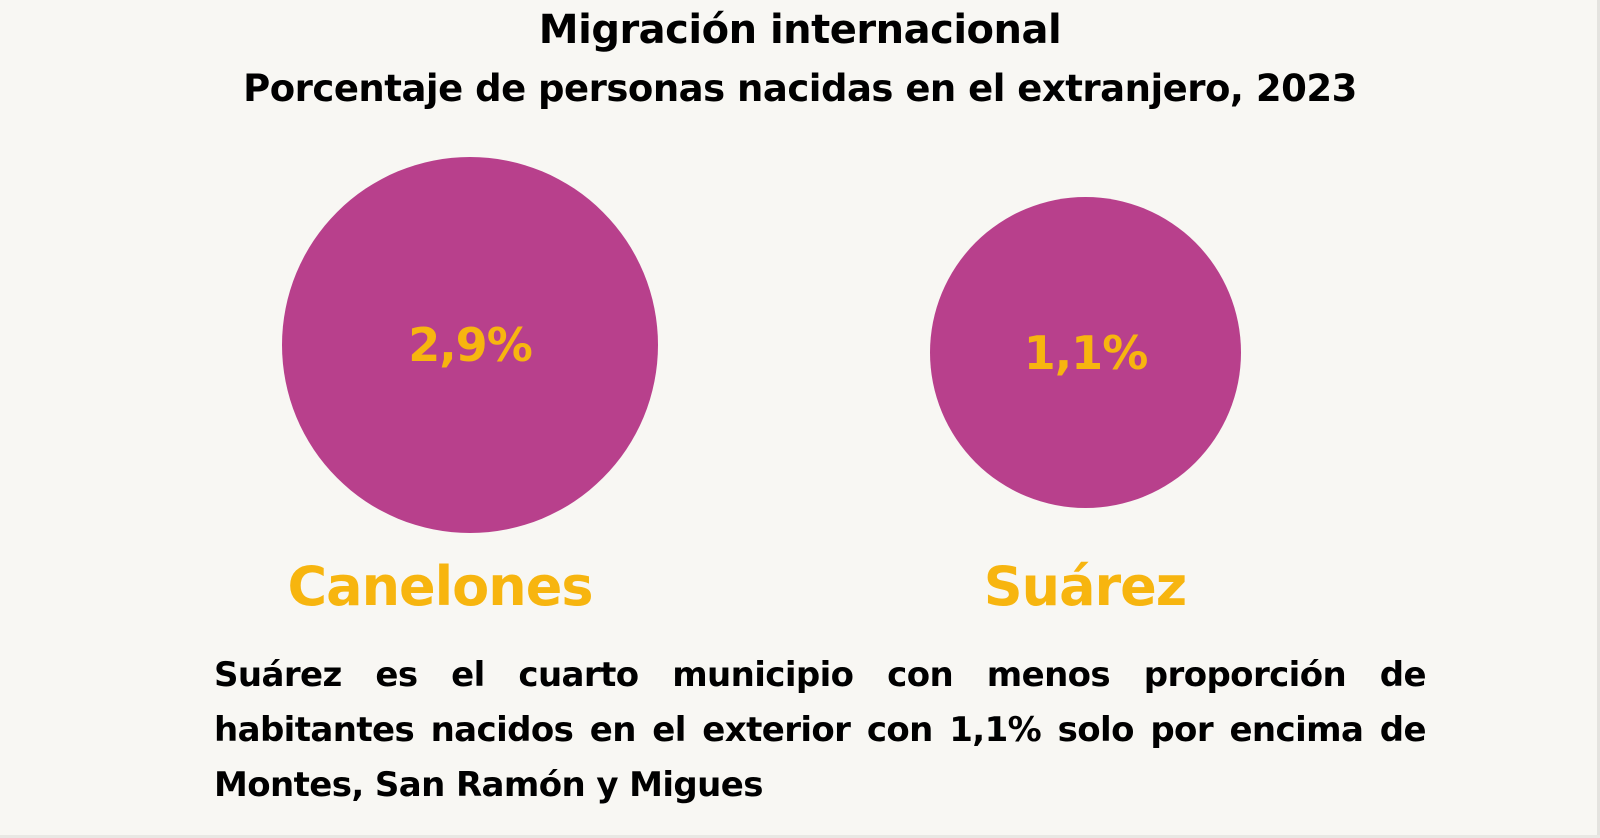 The height and width of the screenshot is (838, 1600). I want to click on bubble-canelones: 2,9%, so click(470, 345).